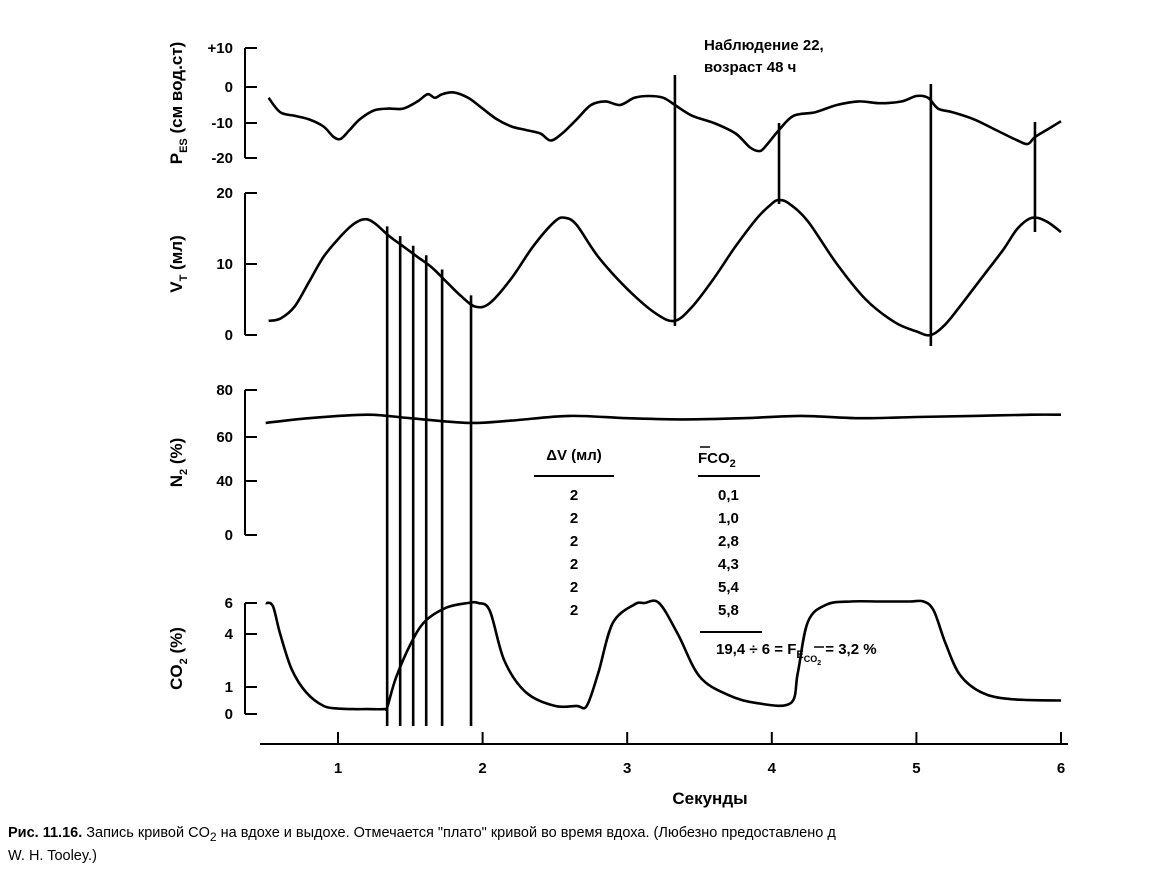 This screenshot has width=1166, height=876. I want to click on ylabel-vt: VT (мл), so click(178, 264).